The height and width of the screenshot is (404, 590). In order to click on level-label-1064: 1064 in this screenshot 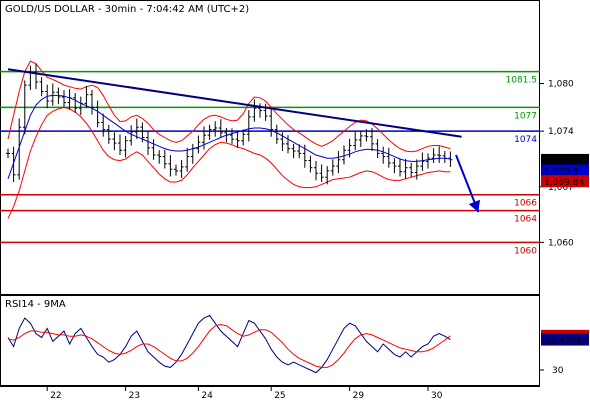, I will do `click(525, 220)`.